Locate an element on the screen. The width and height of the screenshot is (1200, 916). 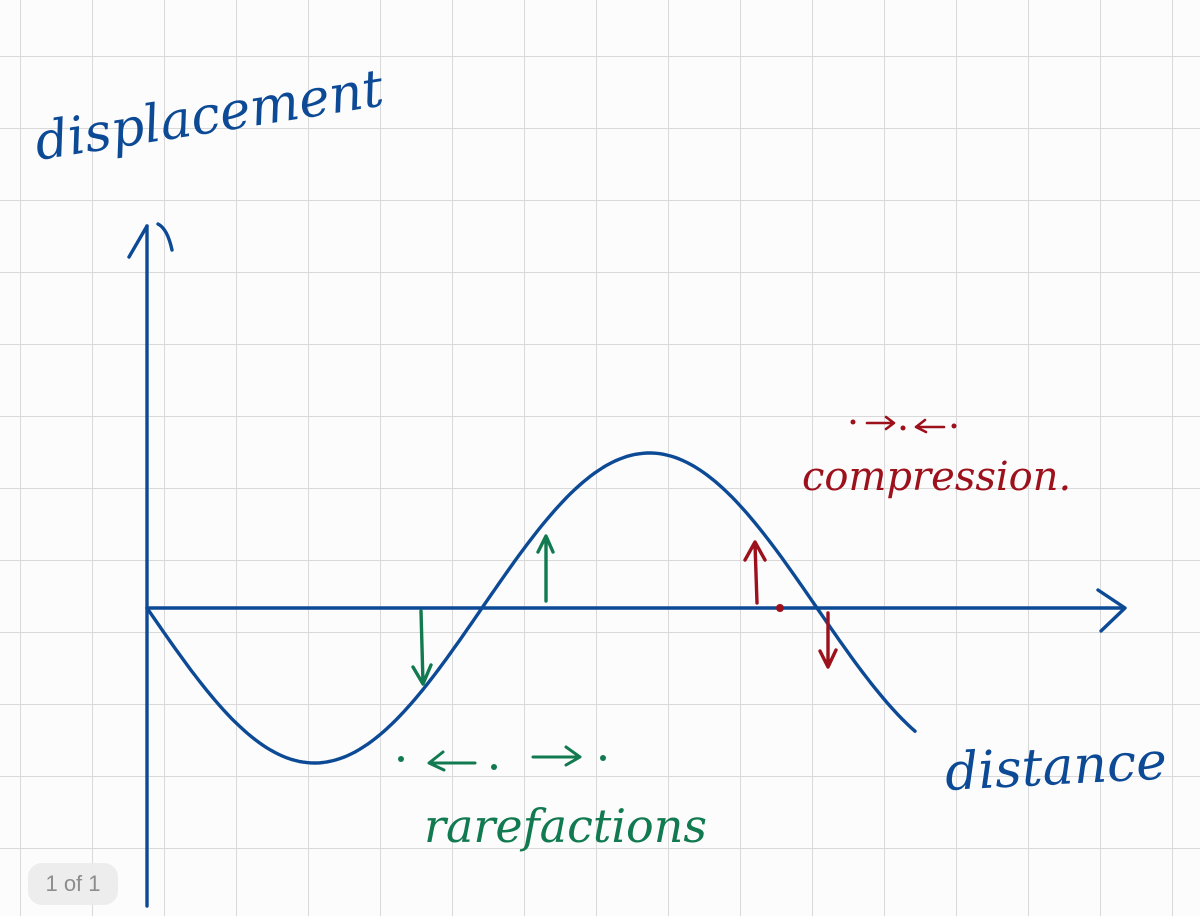
red-up-arrow is located at coordinates (755, 572).